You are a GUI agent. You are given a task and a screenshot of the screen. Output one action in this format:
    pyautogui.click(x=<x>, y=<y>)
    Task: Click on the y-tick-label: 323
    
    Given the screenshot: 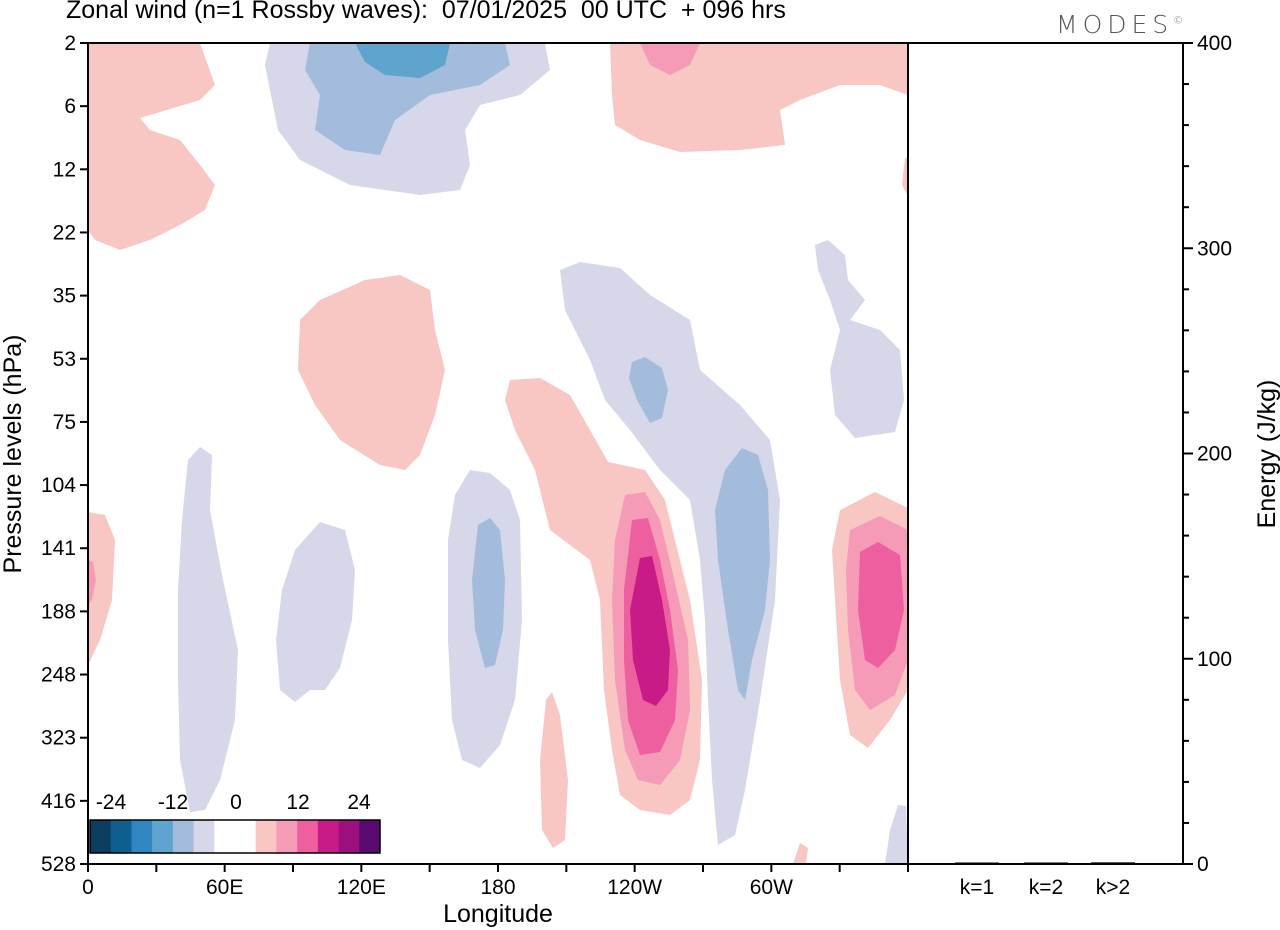 What is the action you would take?
    pyautogui.click(x=58, y=738)
    